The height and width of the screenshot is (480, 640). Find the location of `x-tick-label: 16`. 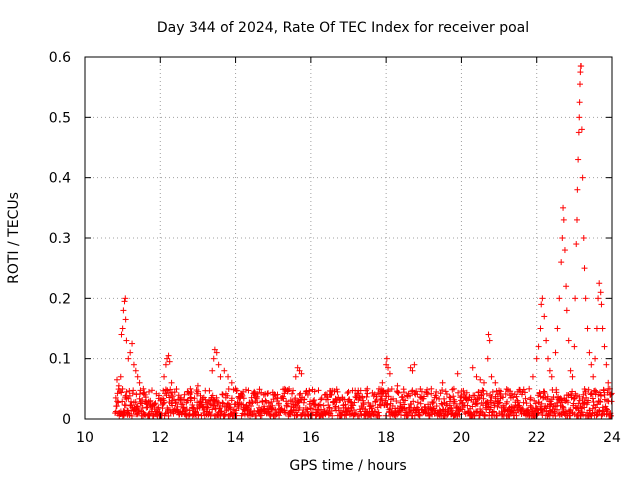

x-tick-label: 16 is located at coordinates (311, 438).